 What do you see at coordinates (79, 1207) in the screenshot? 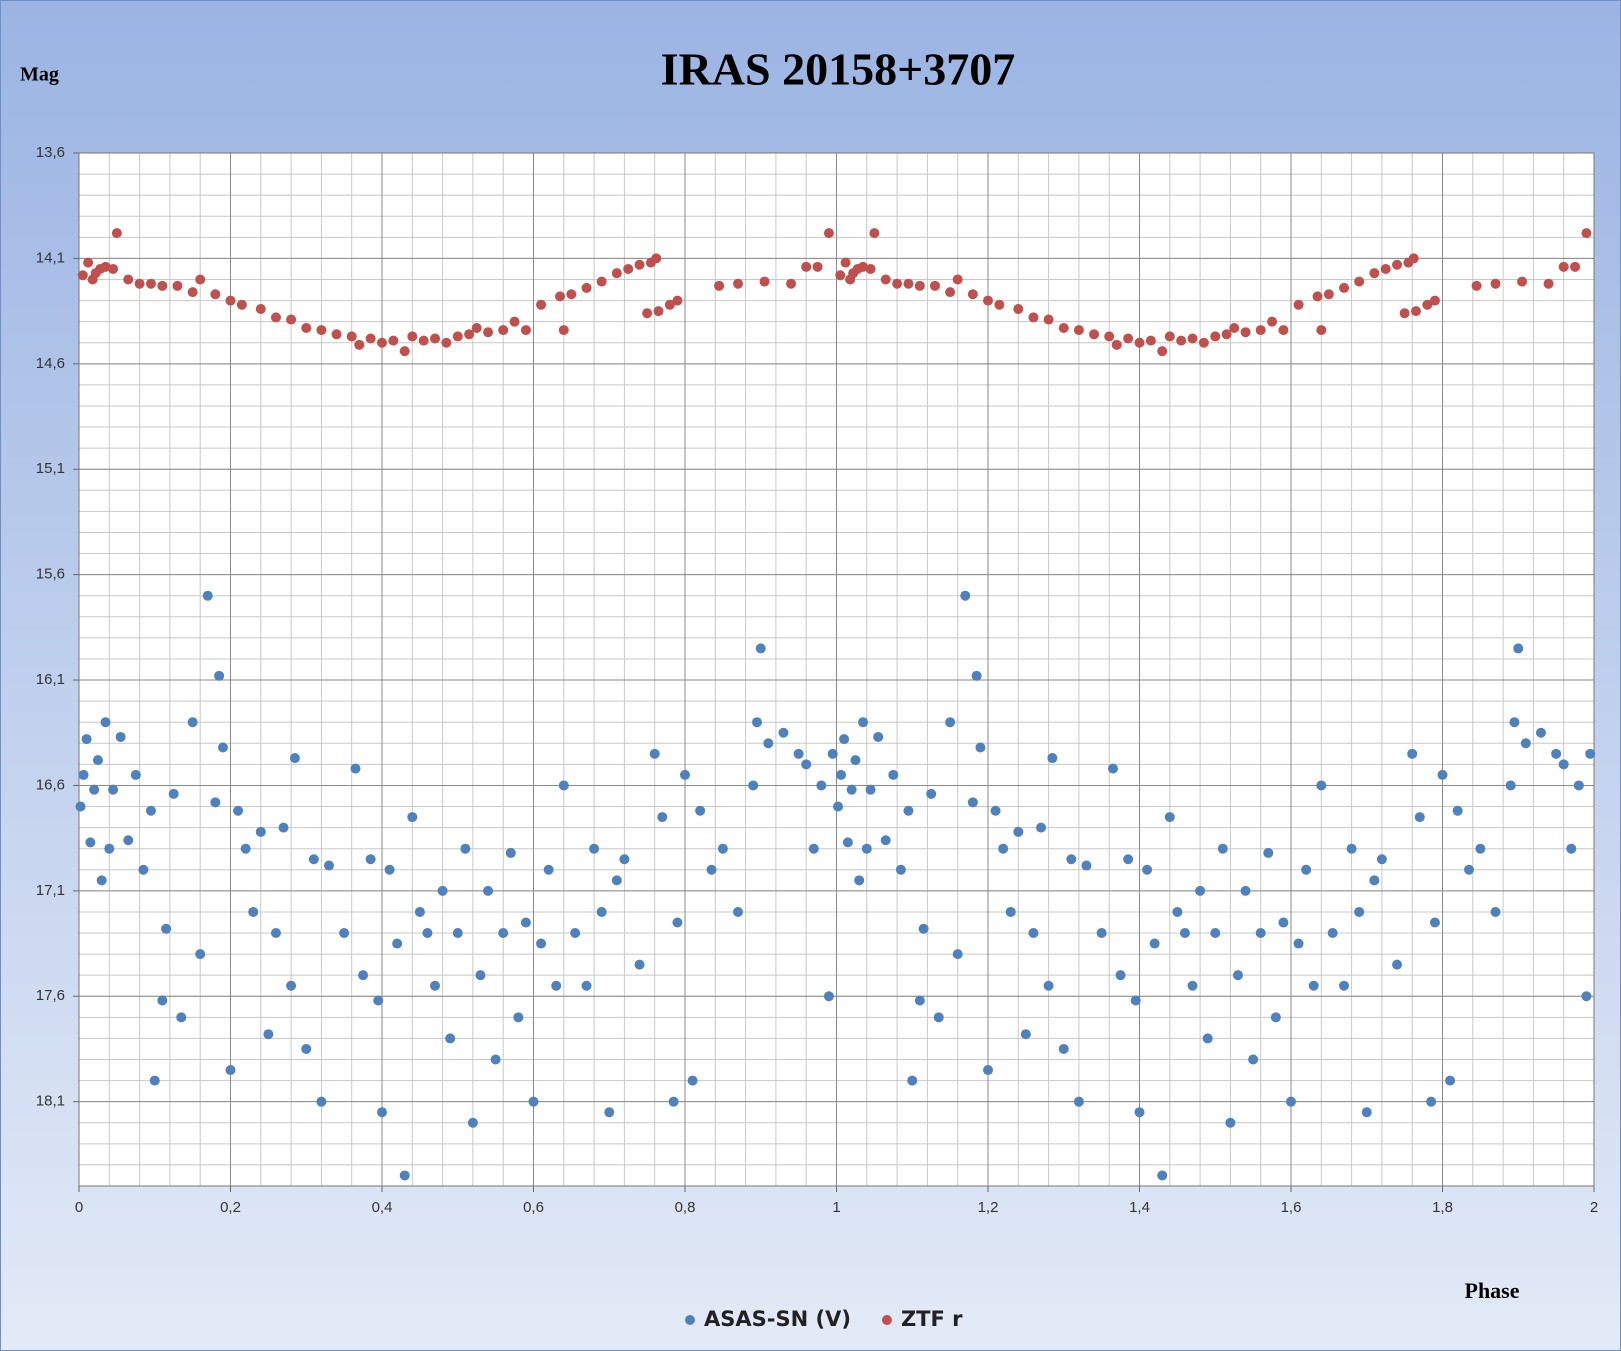
I see `x-tick-label: 0` at bounding box center [79, 1207].